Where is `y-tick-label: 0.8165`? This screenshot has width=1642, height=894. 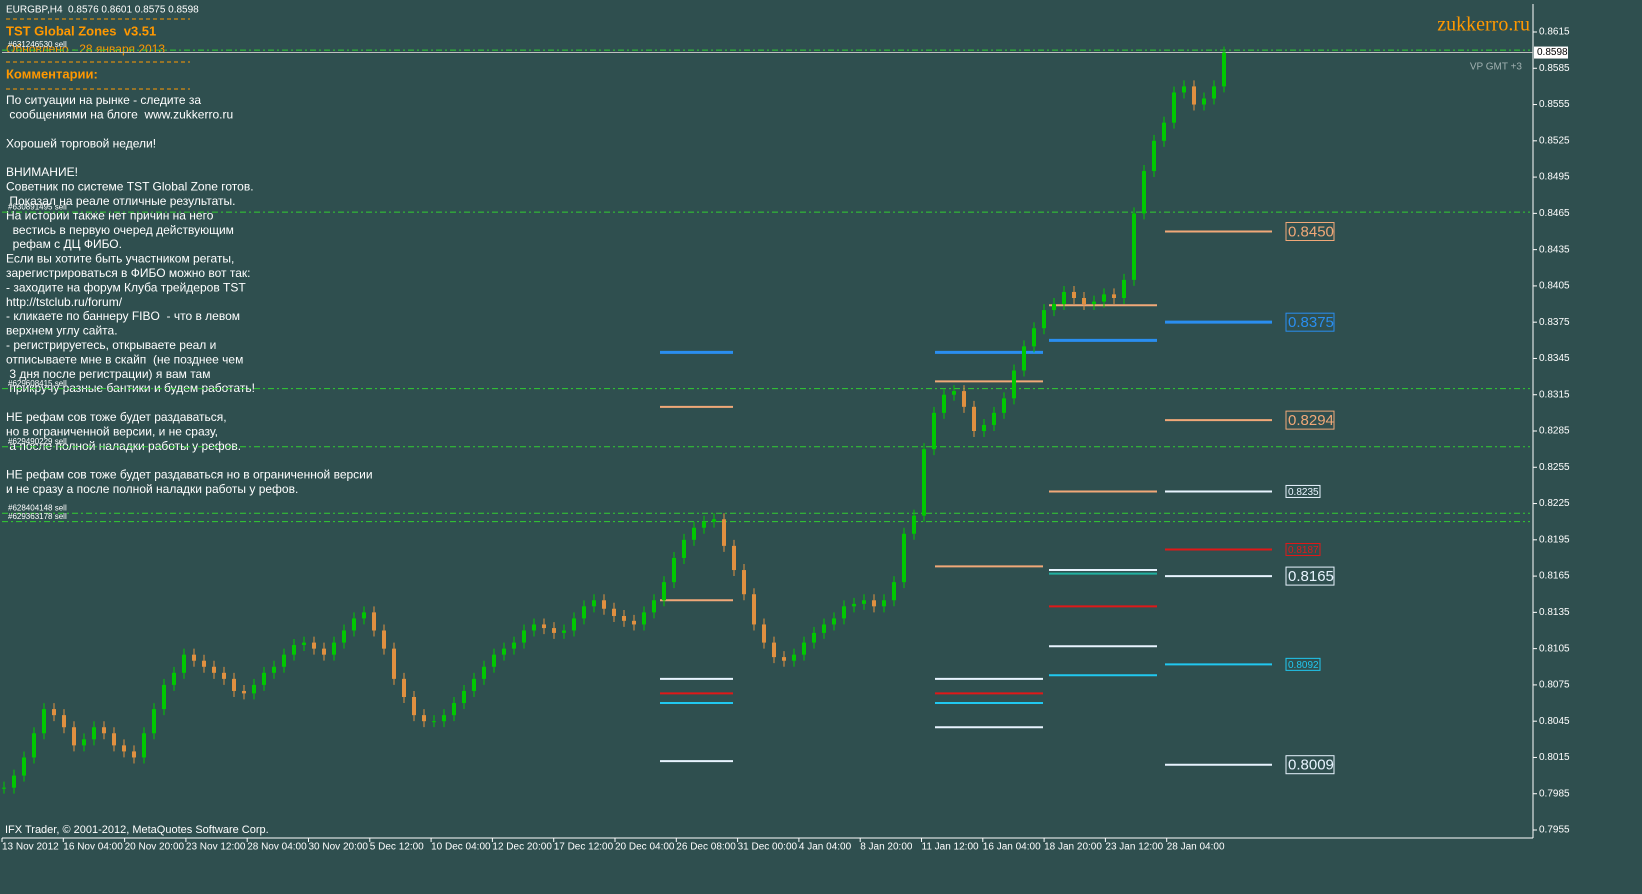 y-tick-label: 0.8165 is located at coordinates (1554, 576).